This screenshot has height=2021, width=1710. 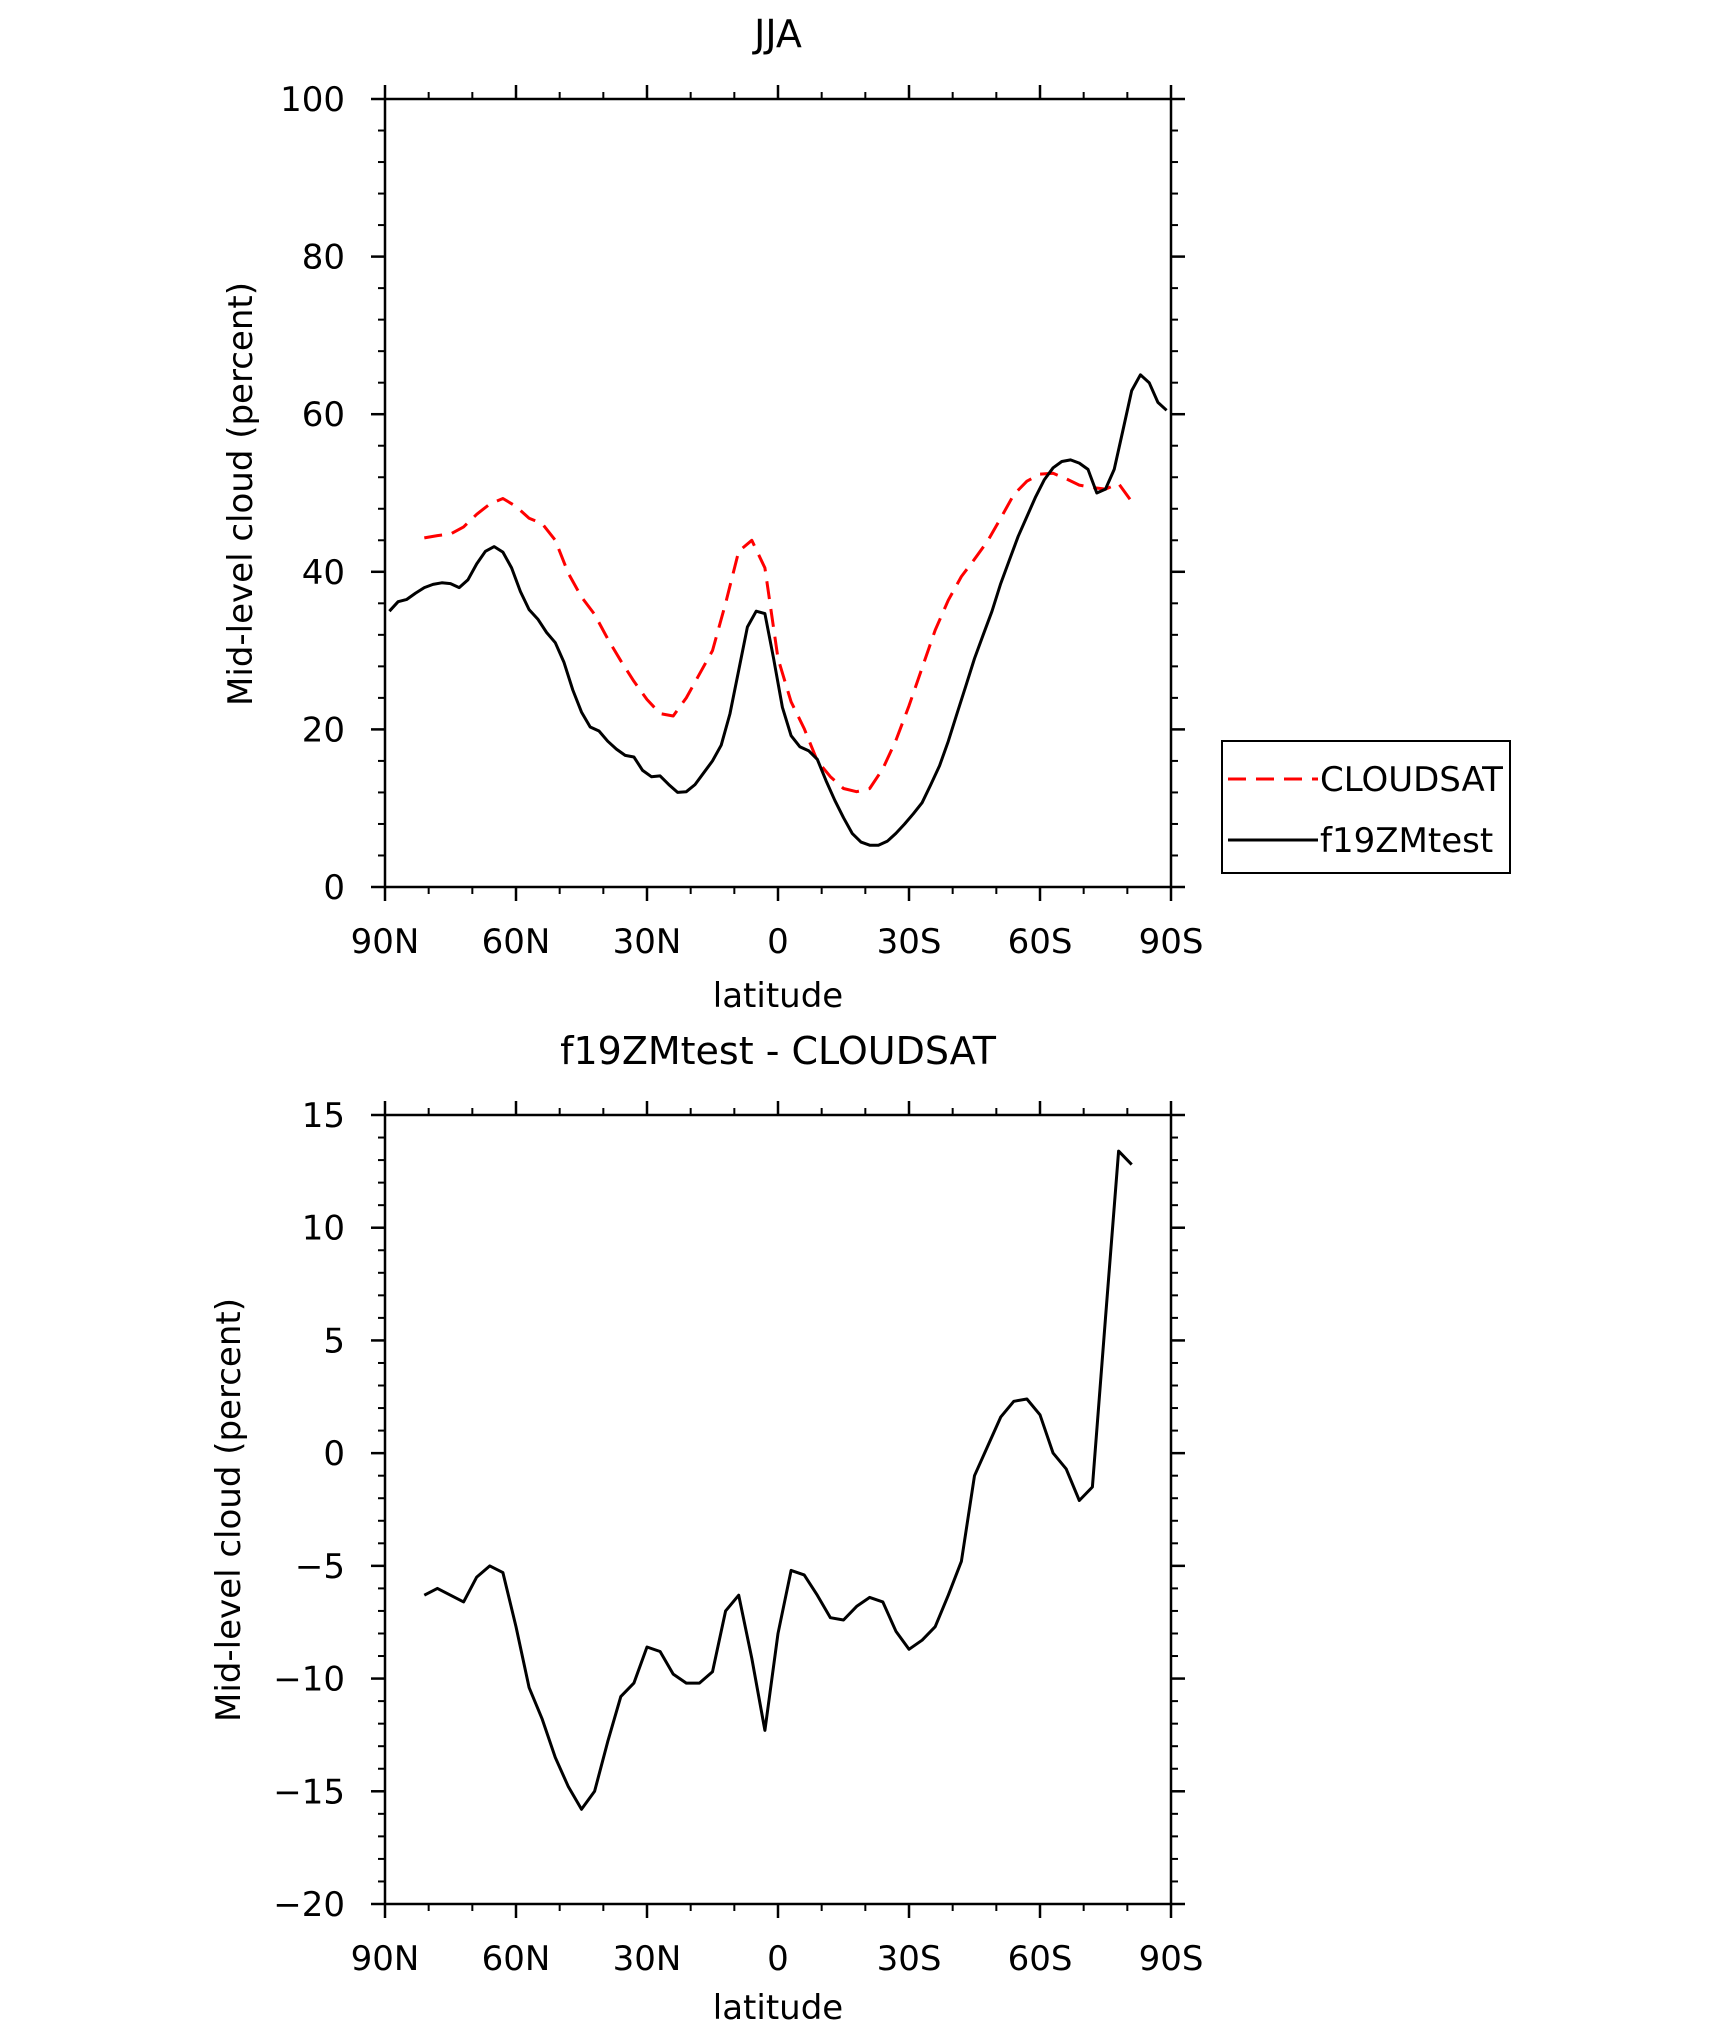 I want to click on y-tick-label: 80, so click(x=323, y=258).